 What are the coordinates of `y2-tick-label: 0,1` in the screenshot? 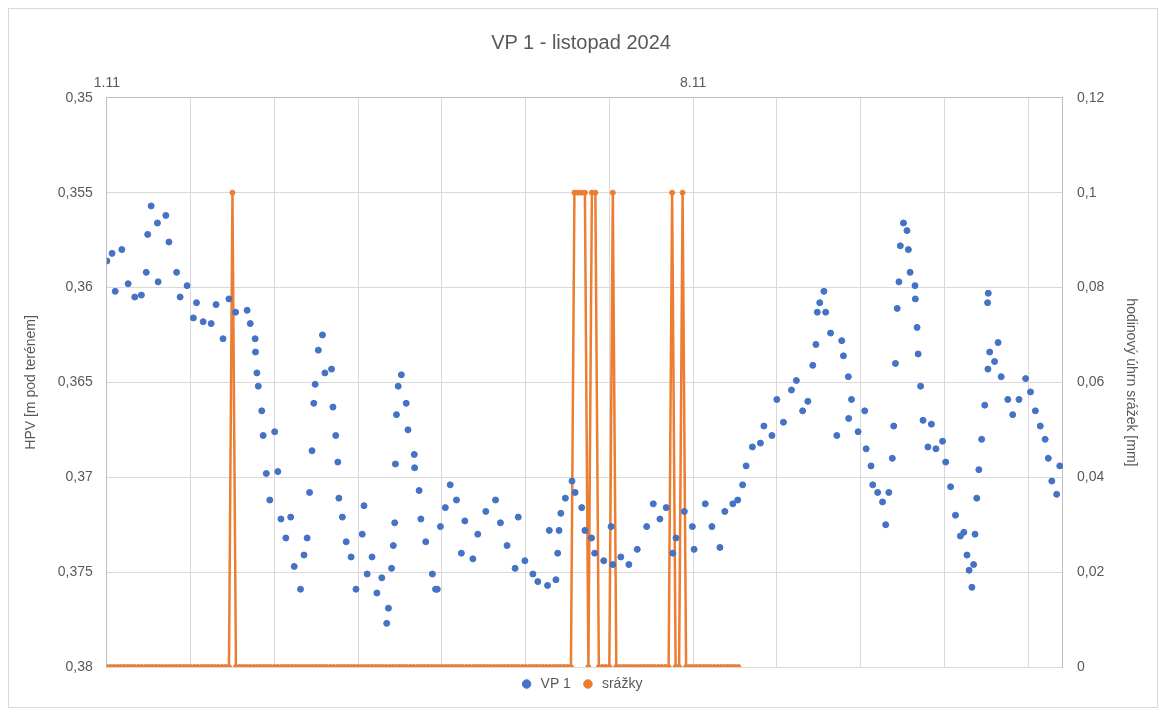 It's located at (1086, 191).